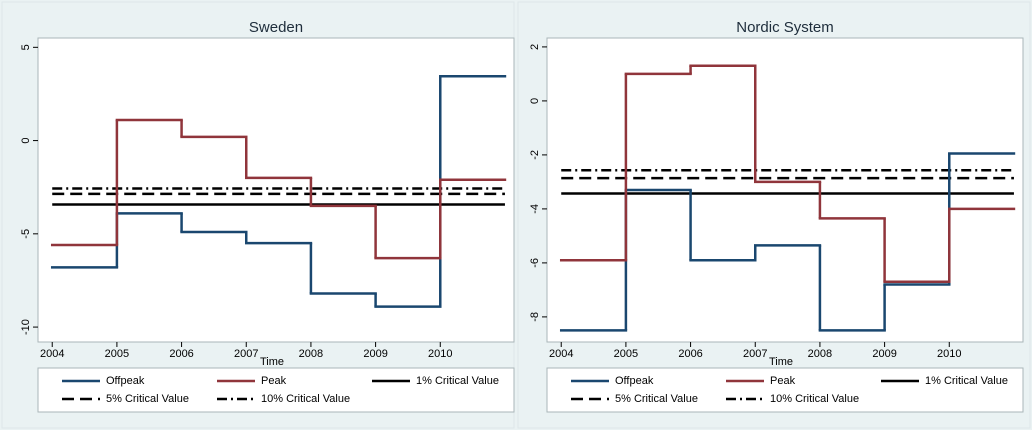 The image size is (1032, 430). What do you see at coordinates (785, 27) in the screenshot?
I see `chart-title: Nordic System` at bounding box center [785, 27].